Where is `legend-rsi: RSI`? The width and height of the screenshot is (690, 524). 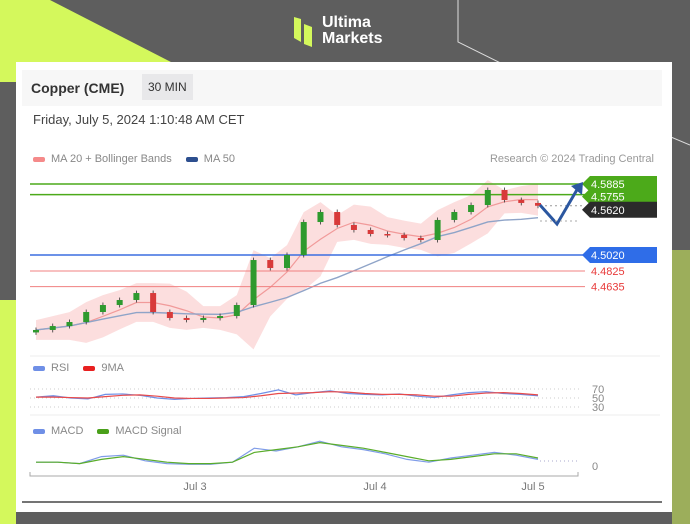 legend-rsi: RSI is located at coordinates (60, 368).